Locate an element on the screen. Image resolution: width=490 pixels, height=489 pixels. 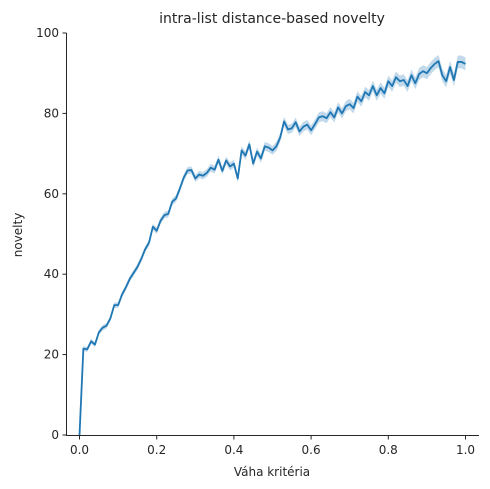
x-tick-label: 0.0 is located at coordinates (79, 450).